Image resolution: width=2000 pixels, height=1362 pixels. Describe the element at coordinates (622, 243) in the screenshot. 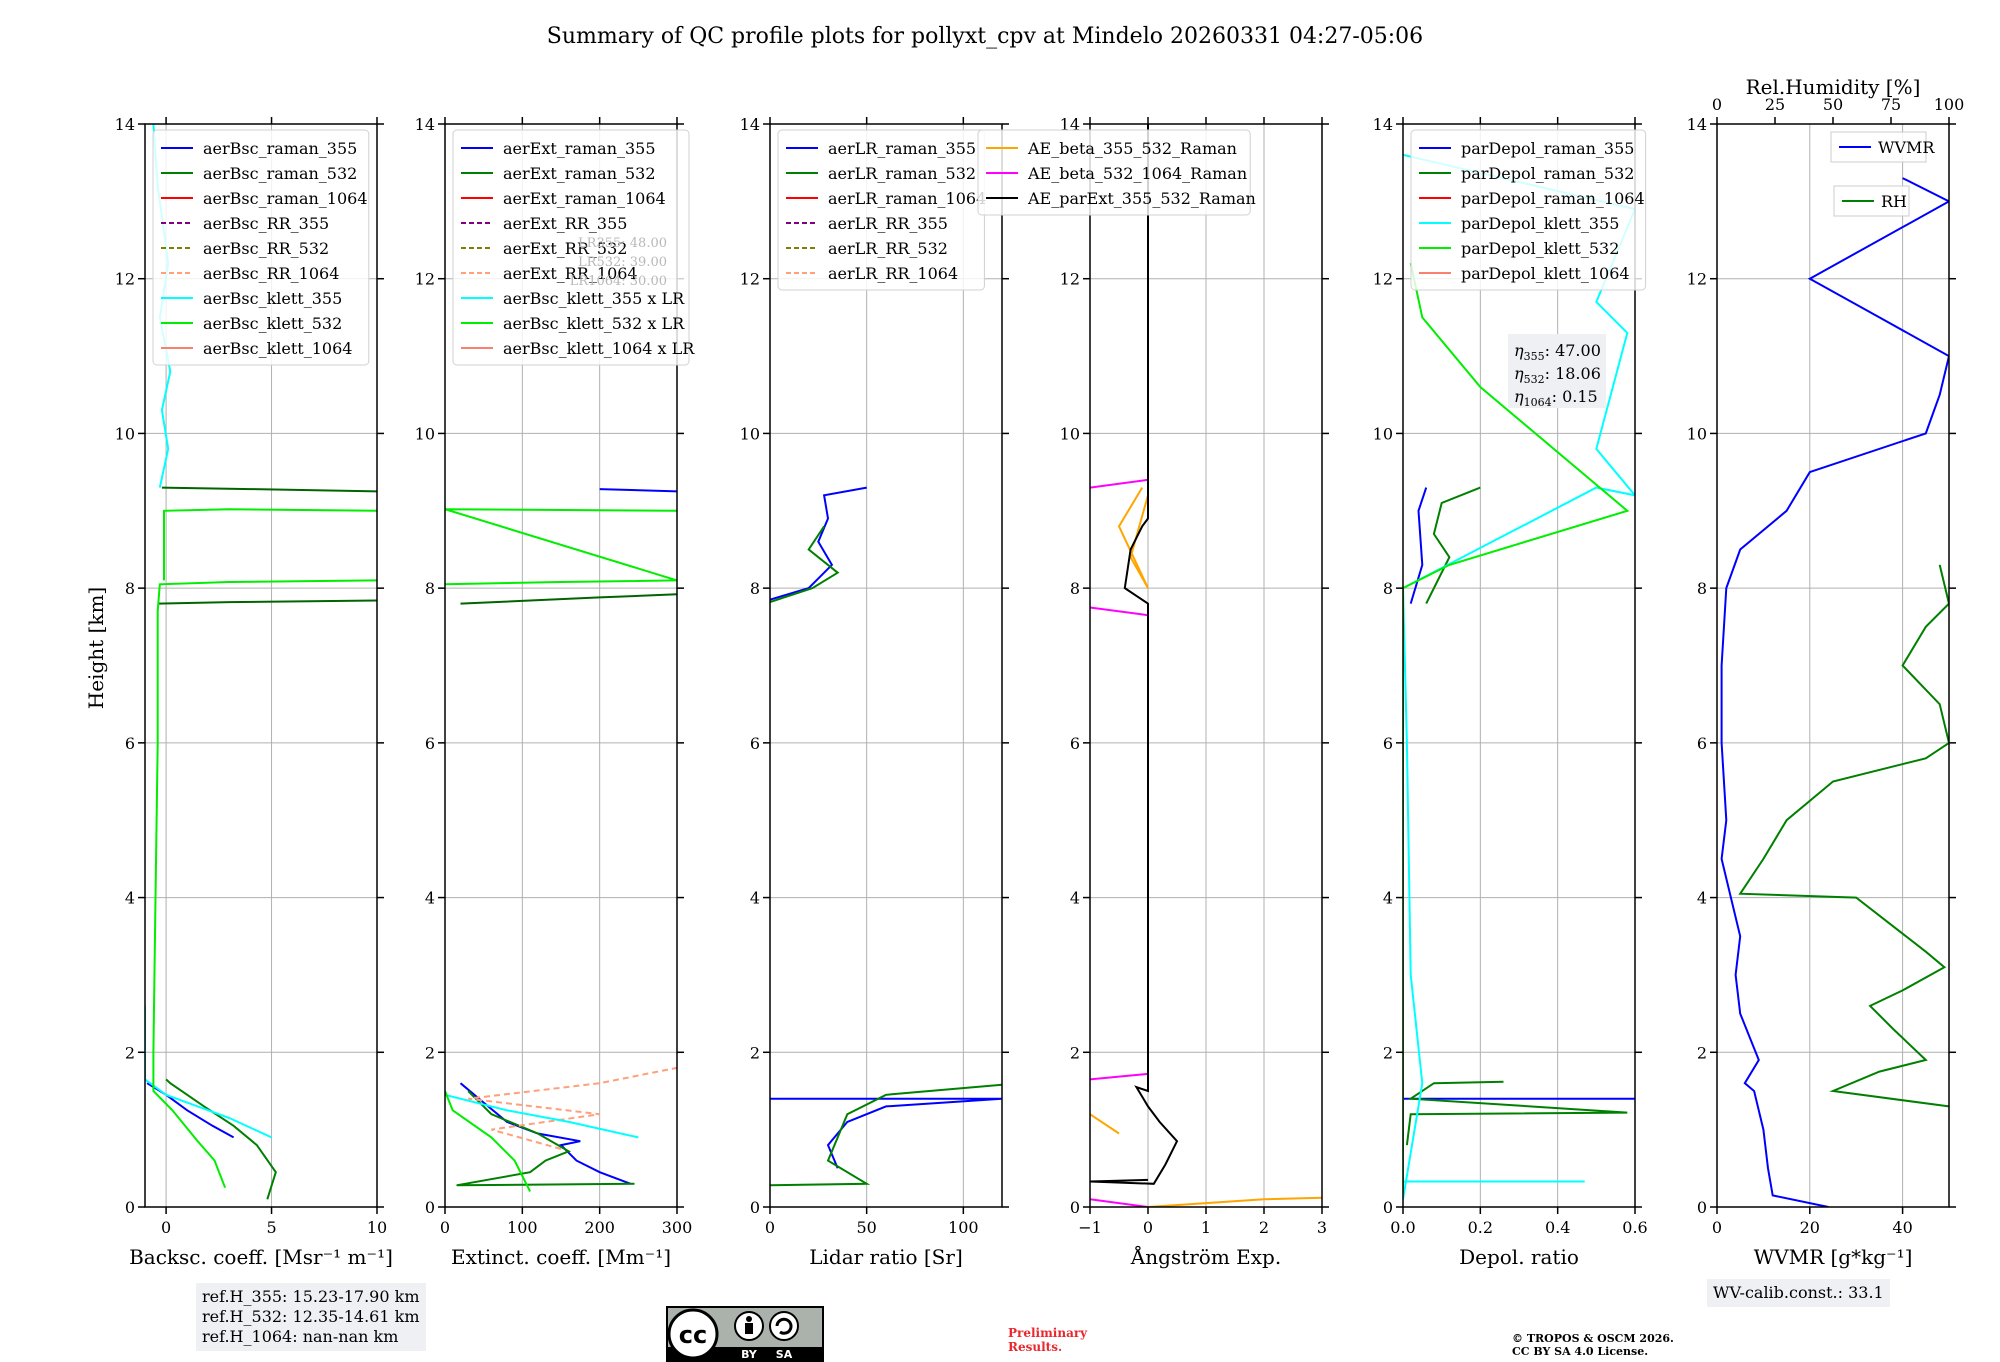

I see `lr-text: LR355: 48.00` at that location.